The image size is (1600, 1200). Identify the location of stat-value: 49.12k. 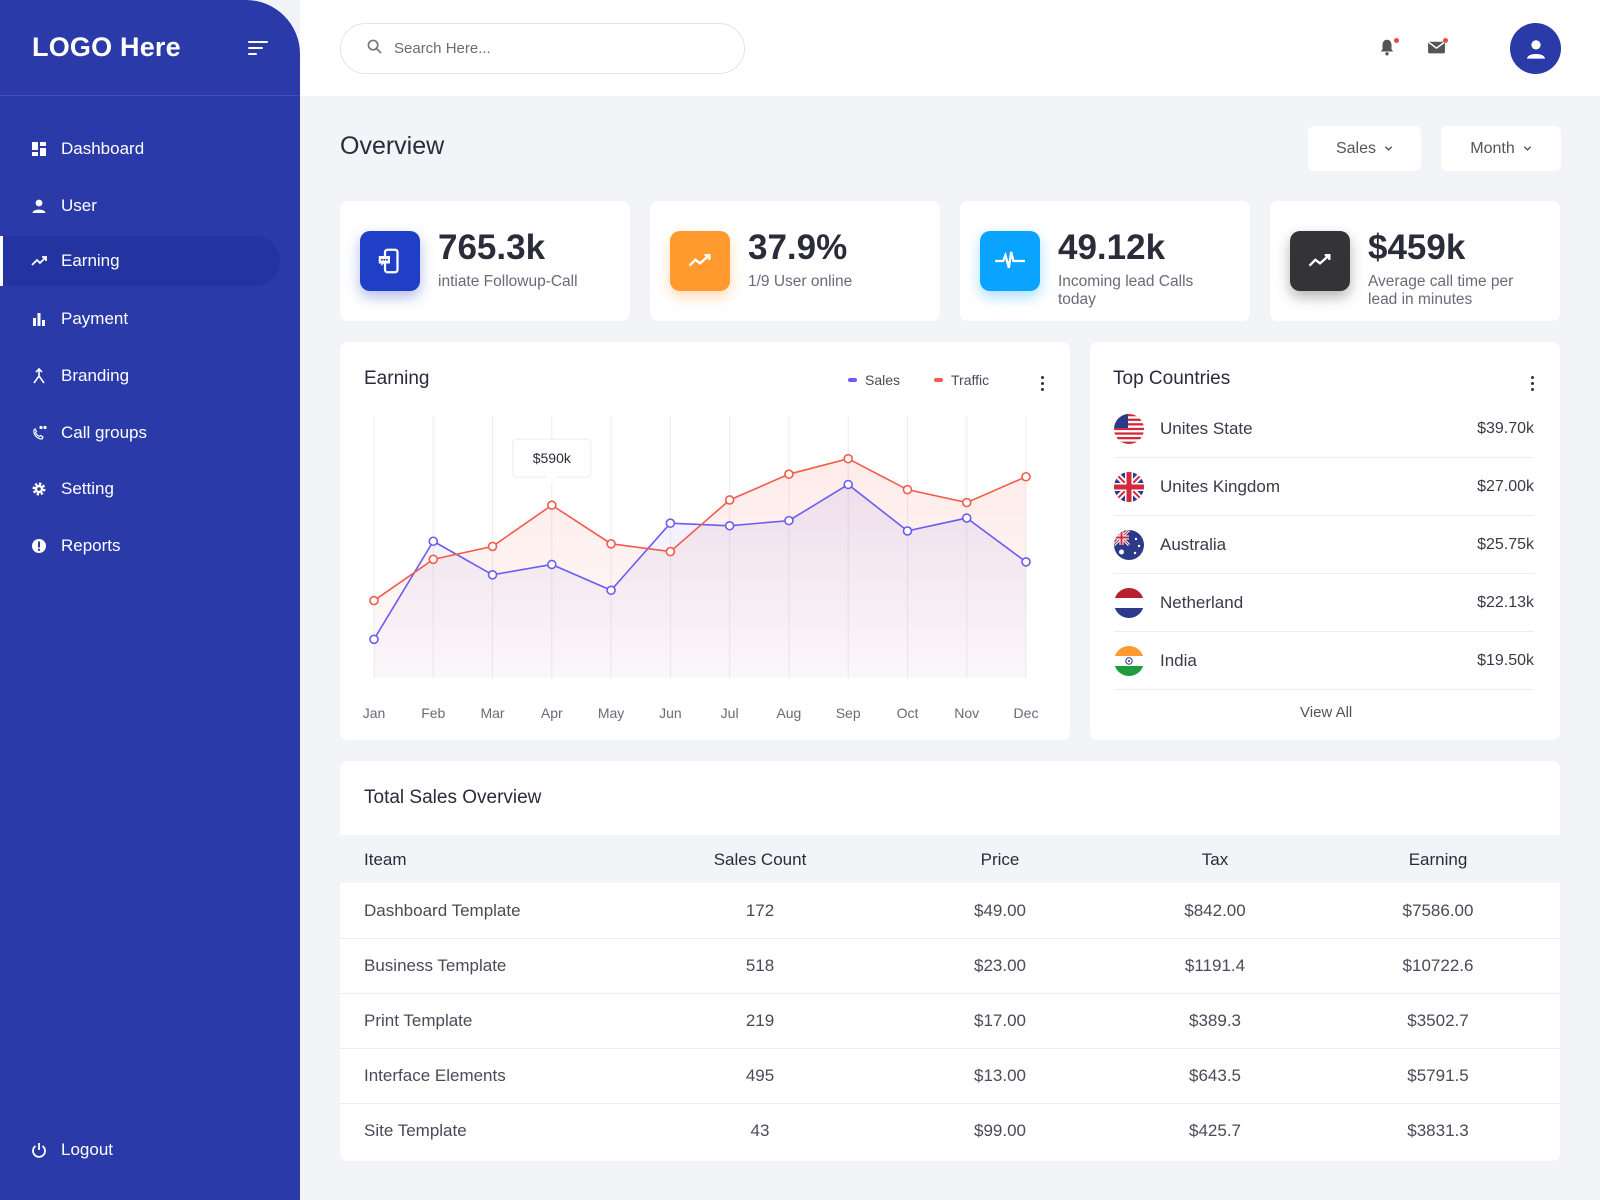
(1112, 247).